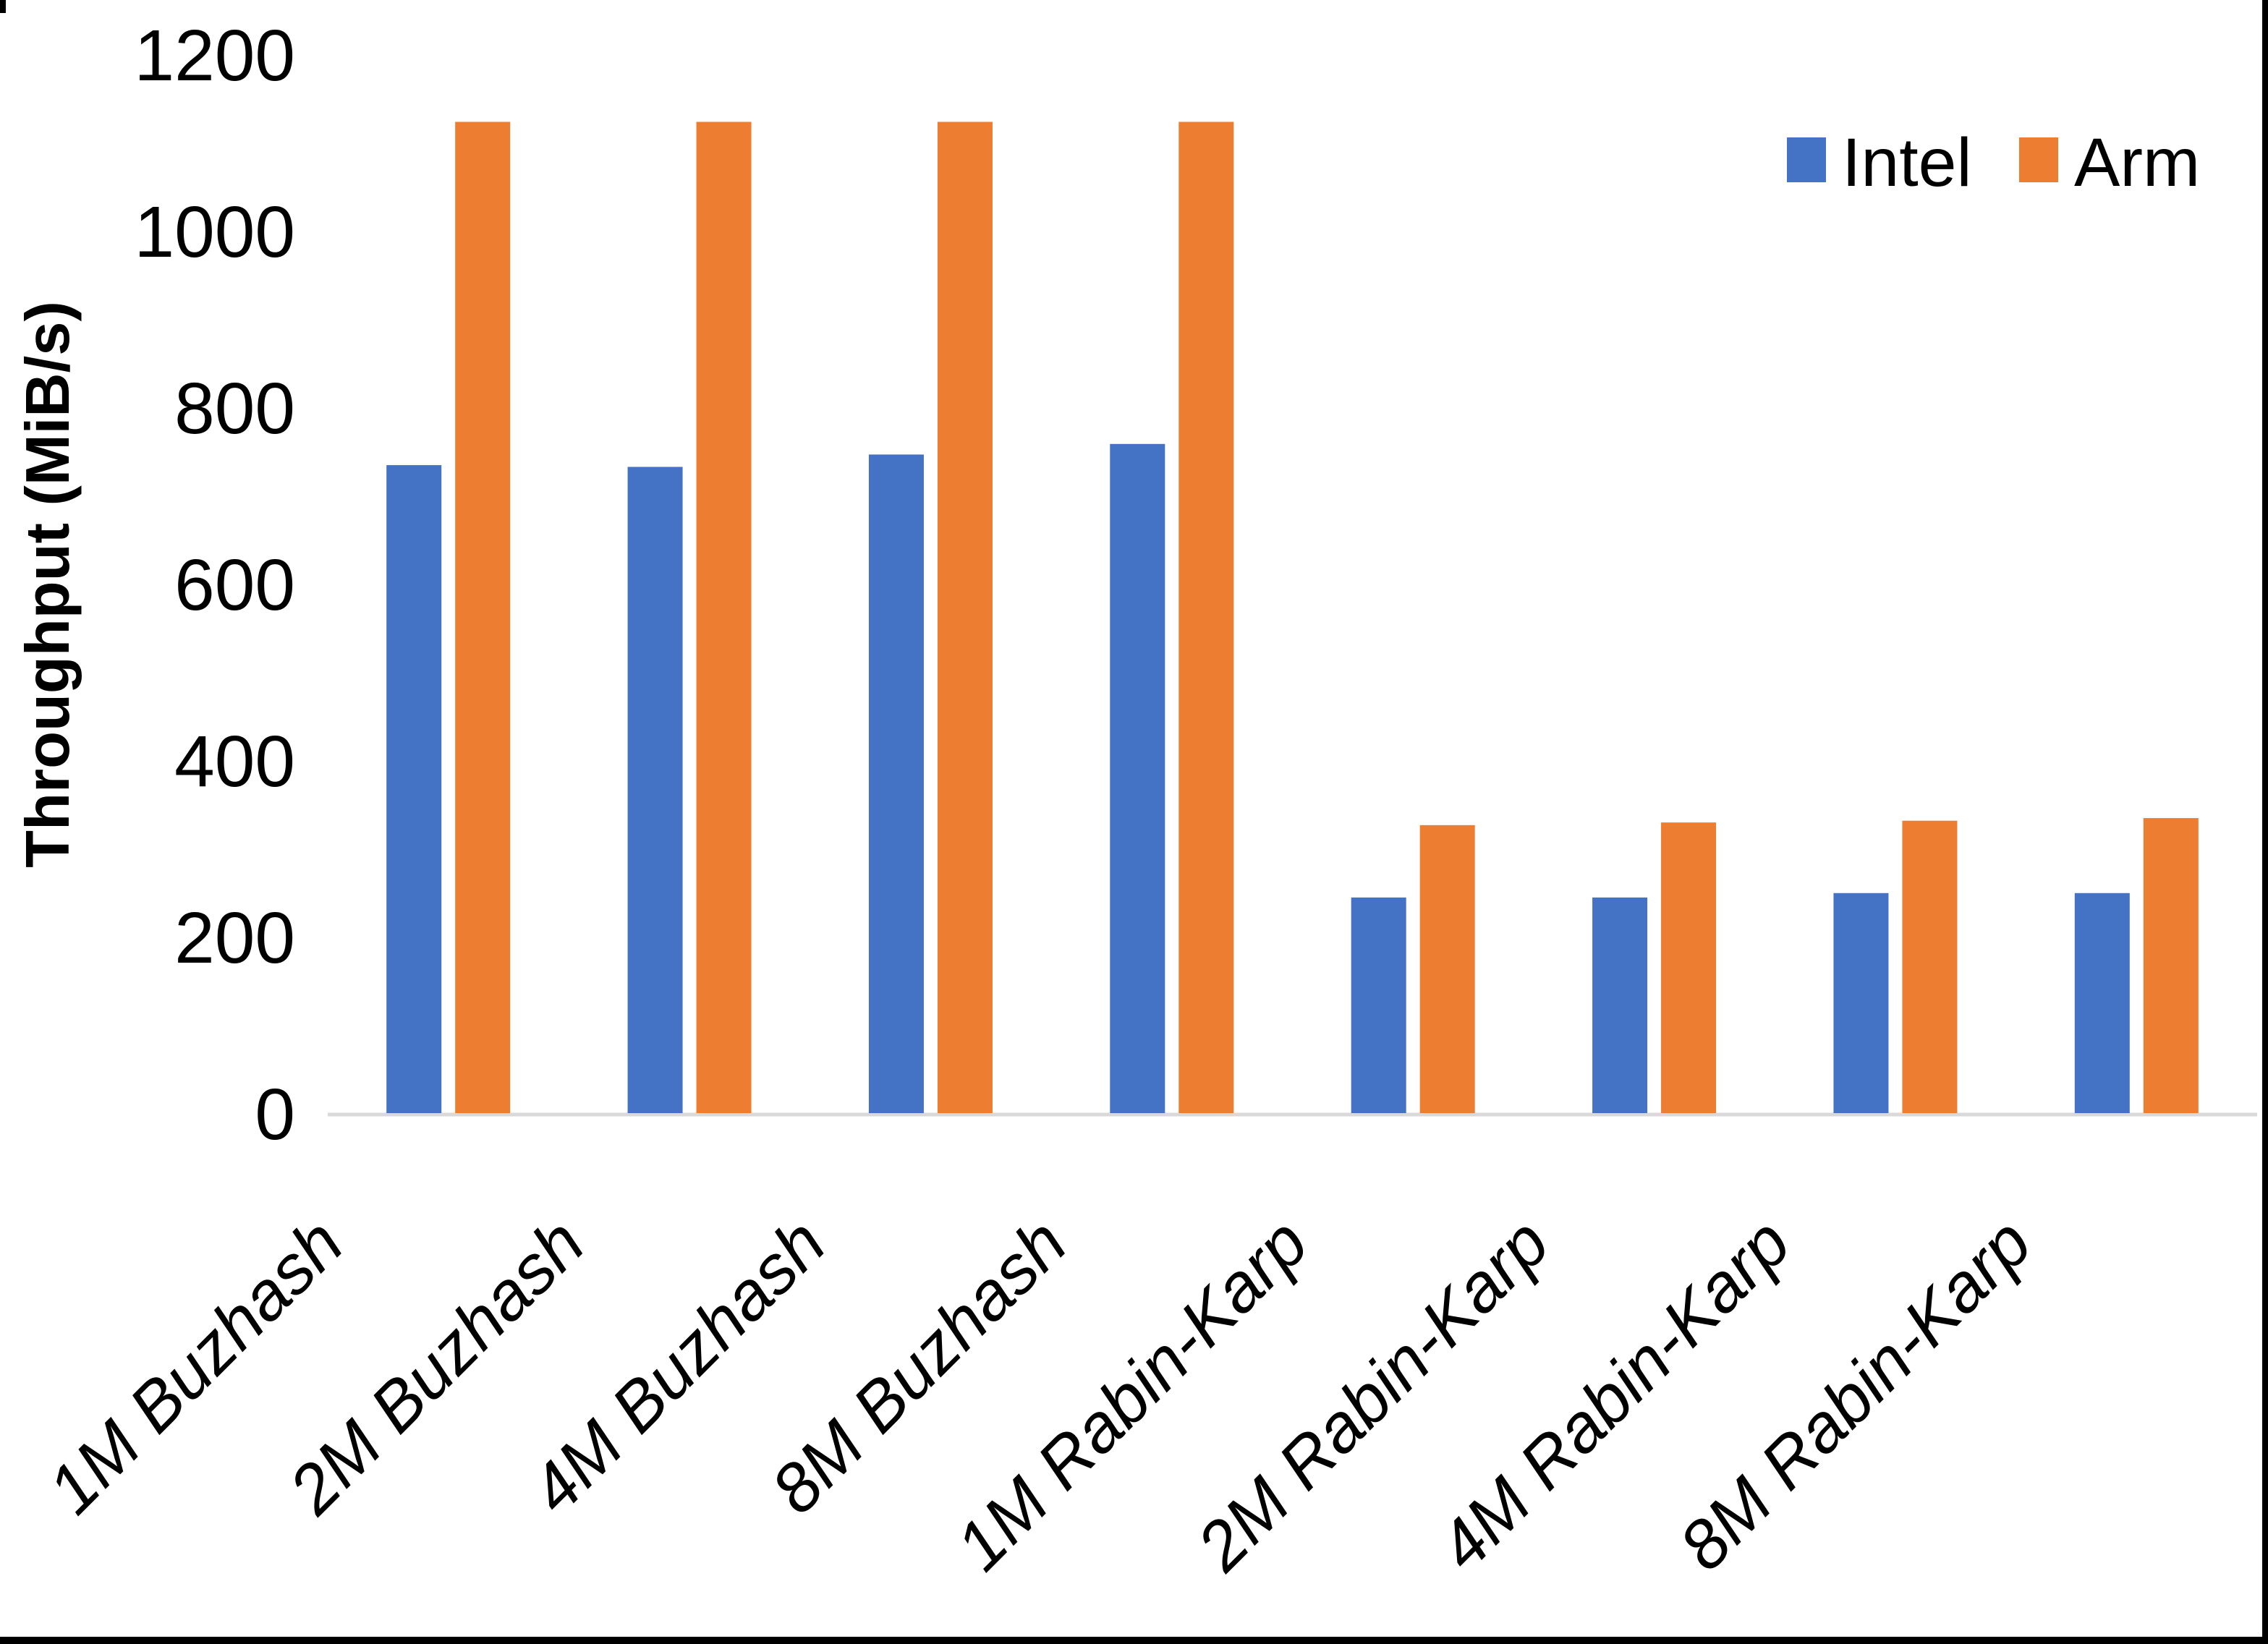 This screenshot has height=1644, width=2268. I want to click on bar-arm-1m-buzhash, so click(483, 617).